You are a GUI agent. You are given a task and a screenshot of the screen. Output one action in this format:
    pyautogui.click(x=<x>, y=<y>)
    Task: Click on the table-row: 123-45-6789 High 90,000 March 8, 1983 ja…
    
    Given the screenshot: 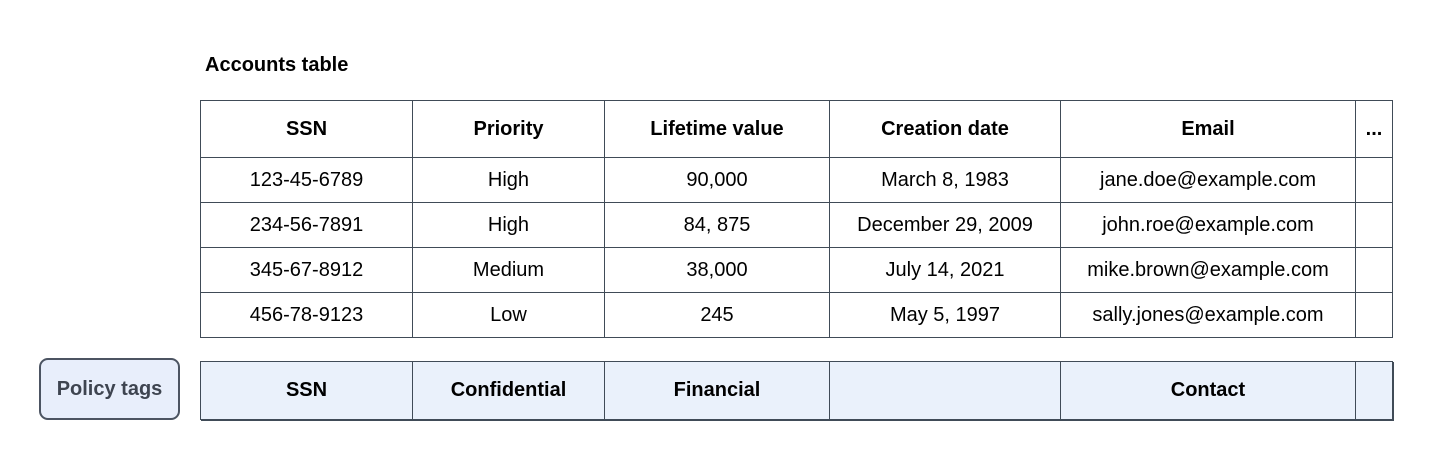 What is the action you would take?
    pyautogui.click(x=796, y=180)
    